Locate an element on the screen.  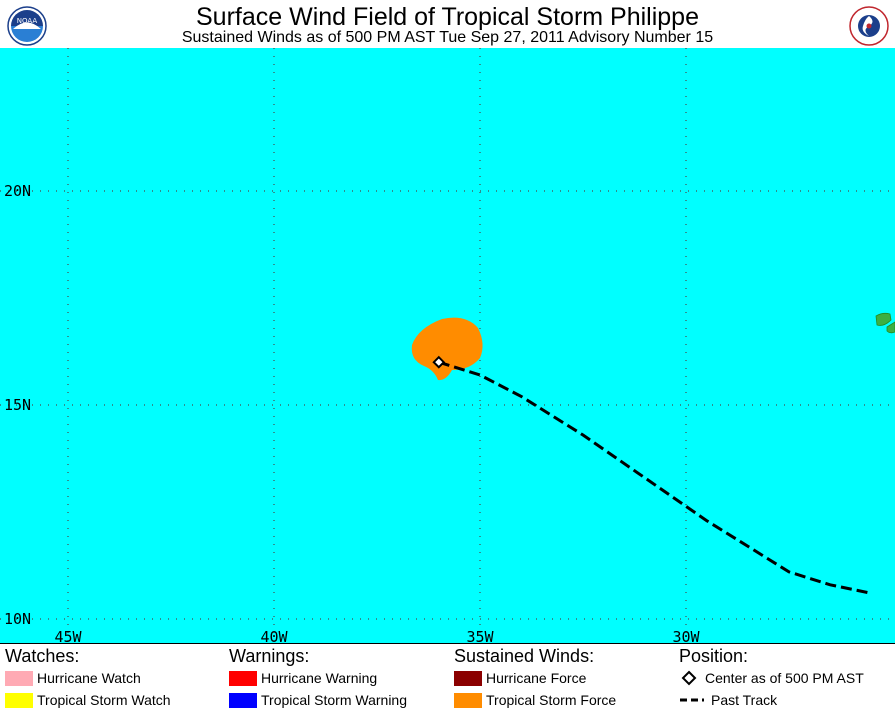
latitude-label: 15N is located at coordinates (17, 405).